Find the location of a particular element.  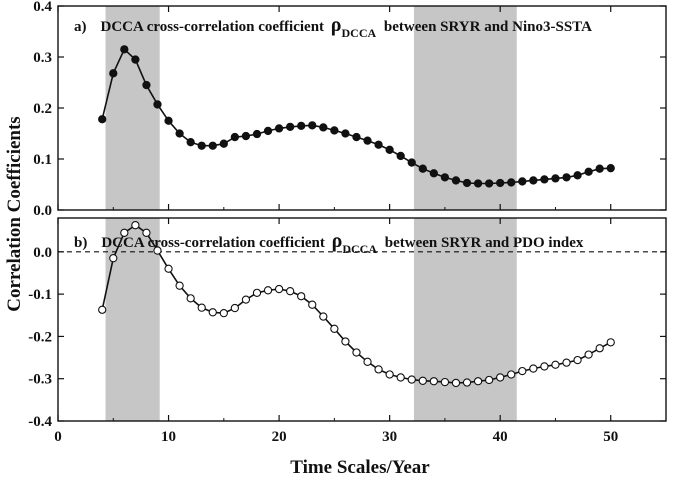

y-tick-label: 0.3 is located at coordinates (42, 58).